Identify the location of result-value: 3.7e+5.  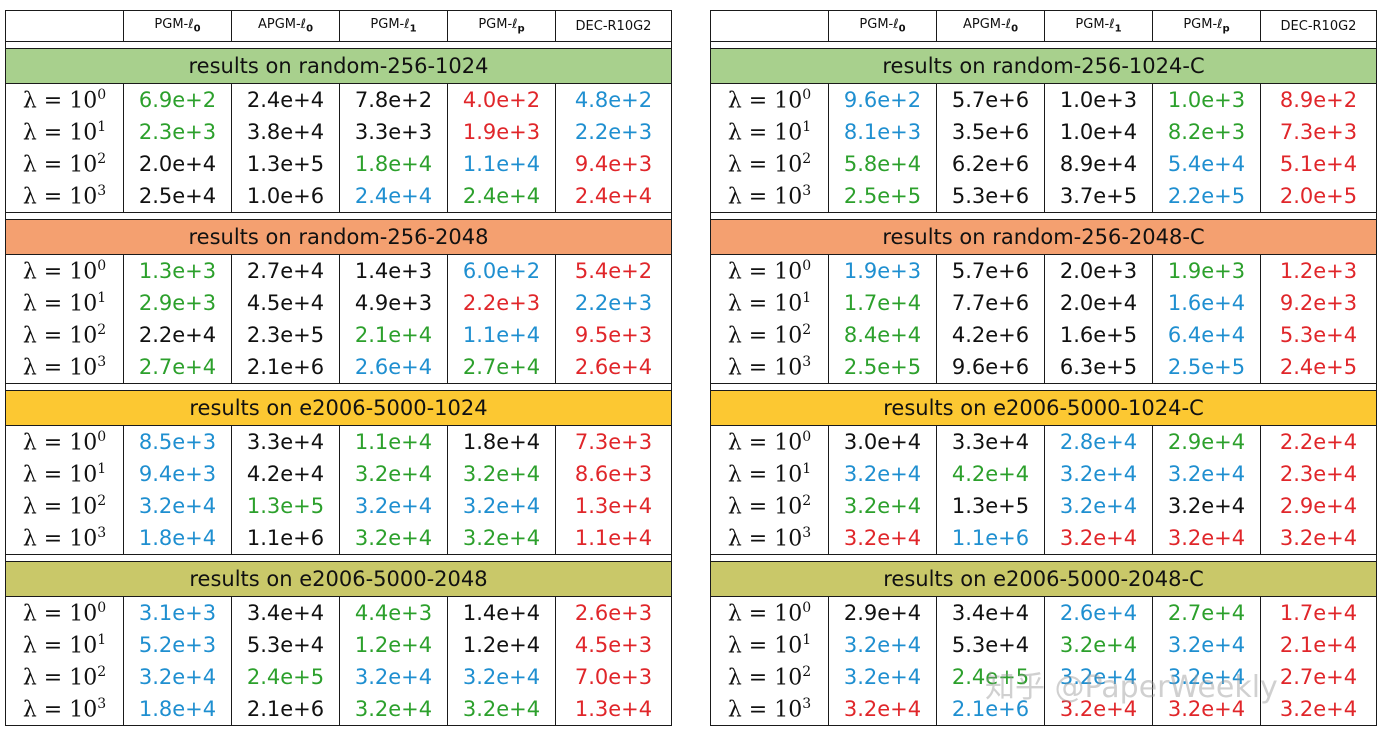
(1098, 196).